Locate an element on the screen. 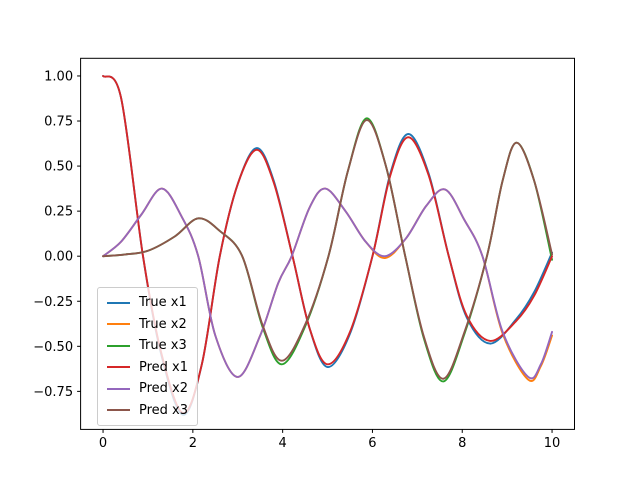 Image resolution: width=640 pixels, height=480 pixels. legend-entry-true-x1: True x1 is located at coordinates (147, 303).